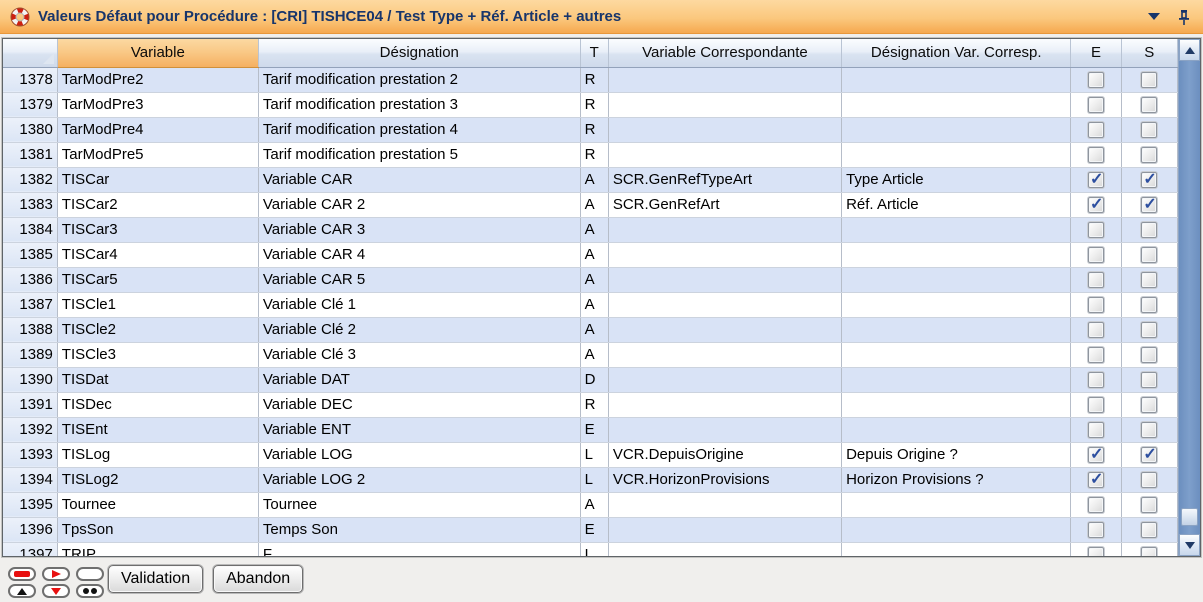 The image size is (1203, 602). I want to click on pushpin-icon, so click(1184, 17).